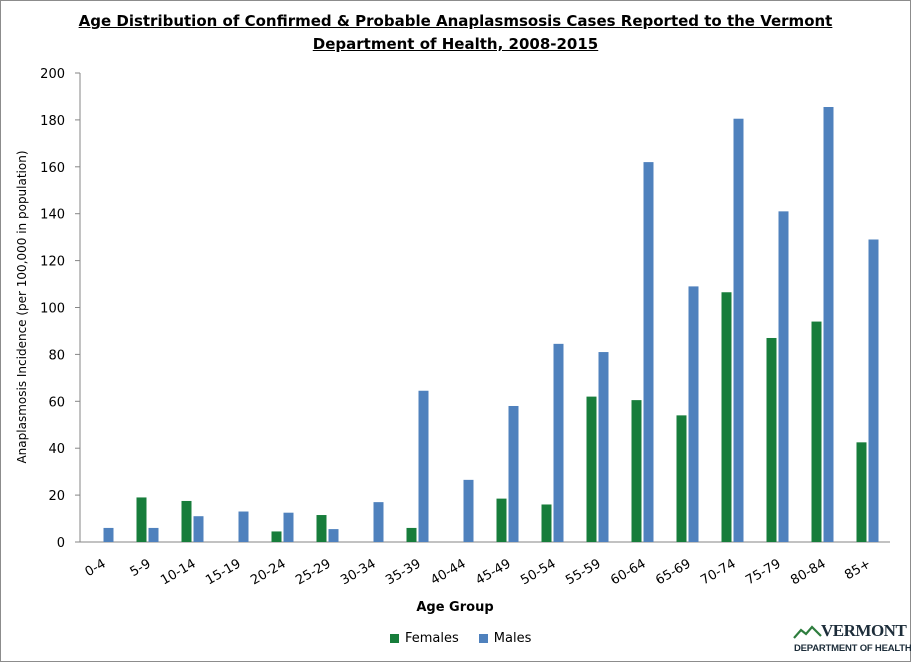 The height and width of the screenshot is (662, 911). What do you see at coordinates (864, 630) in the screenshot?
I see `logo-vermont-text: VERMONT` at bounding box center [864, 630].